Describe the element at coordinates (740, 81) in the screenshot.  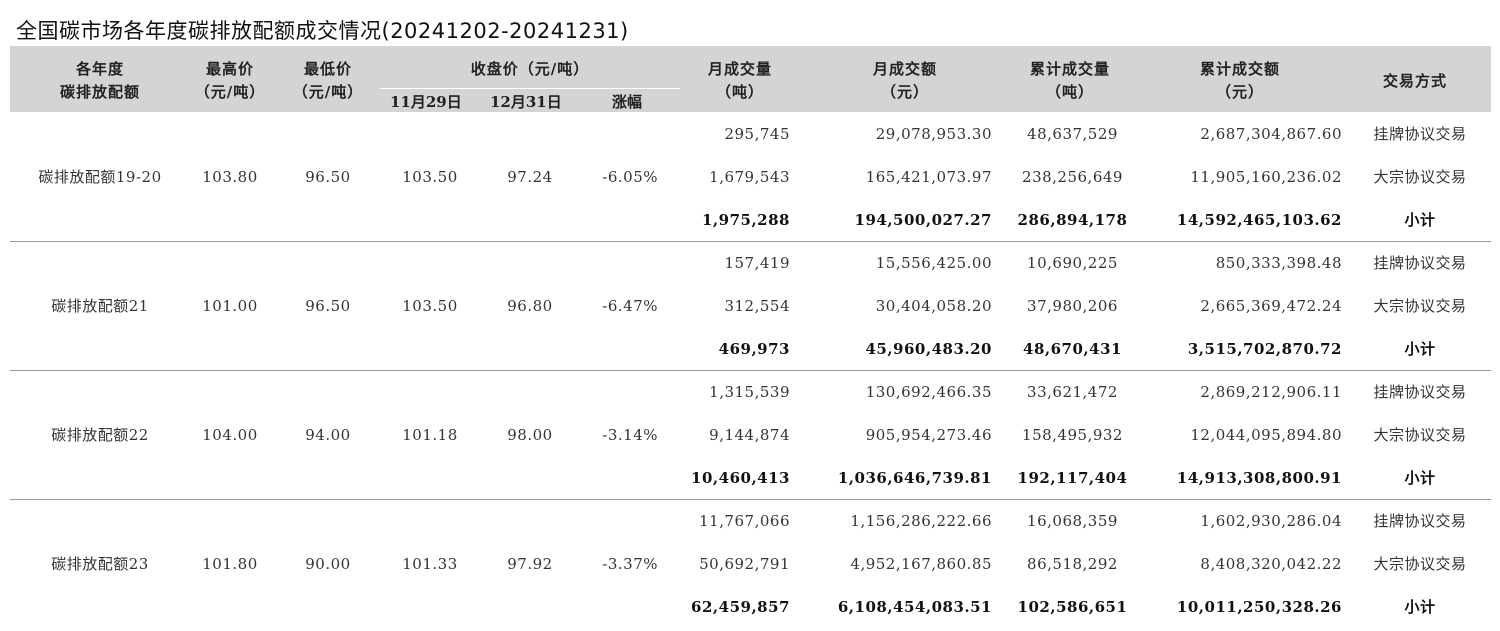
I see `header-month-volume: 月成交量 （吨）` at that location.